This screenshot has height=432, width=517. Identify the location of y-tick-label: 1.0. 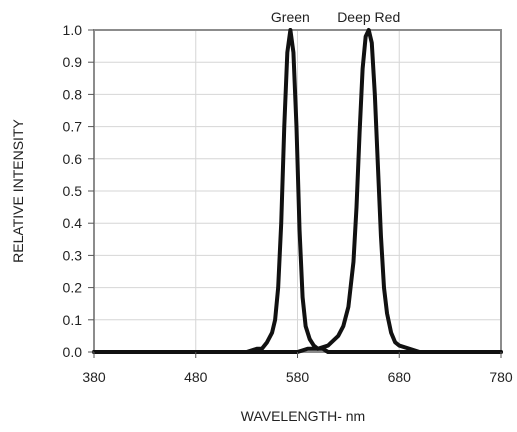
(73, 30).